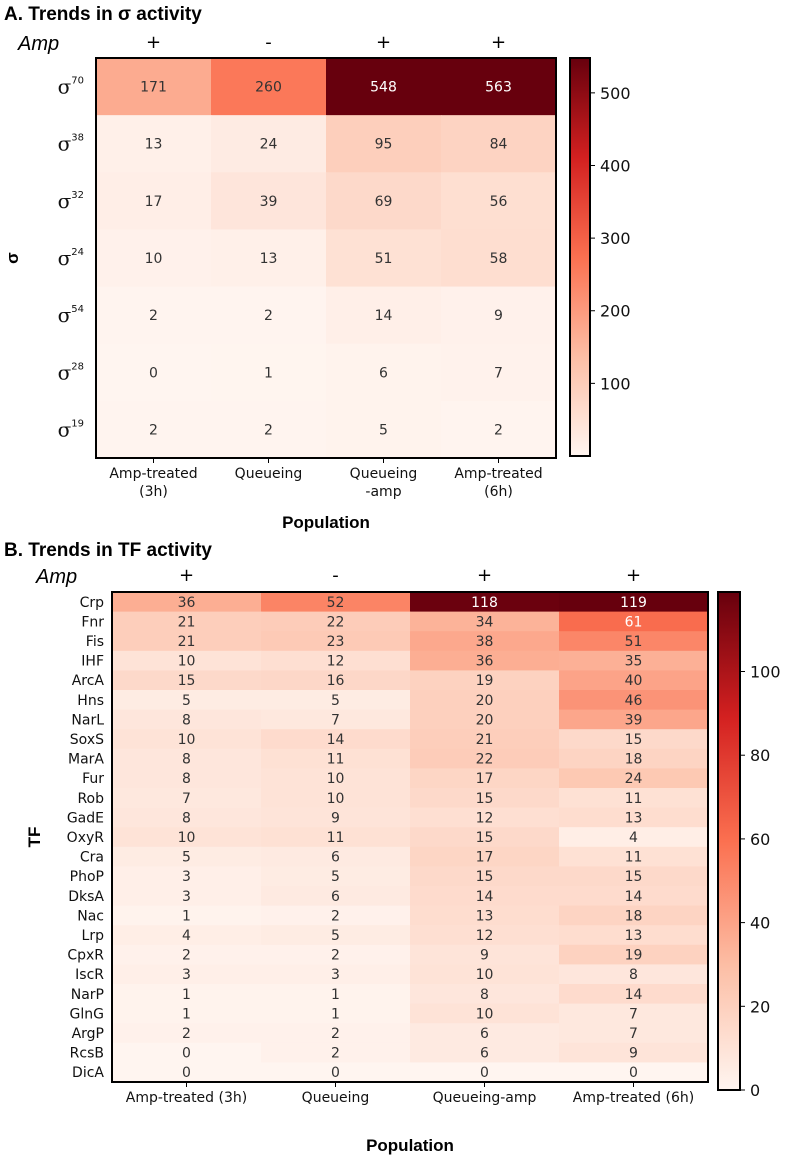 The height and width of the screenshot is (1160, 786). Describe the element at coordinates (384, 474) in the screenshot. I see `column-label: Queueing` at that location.